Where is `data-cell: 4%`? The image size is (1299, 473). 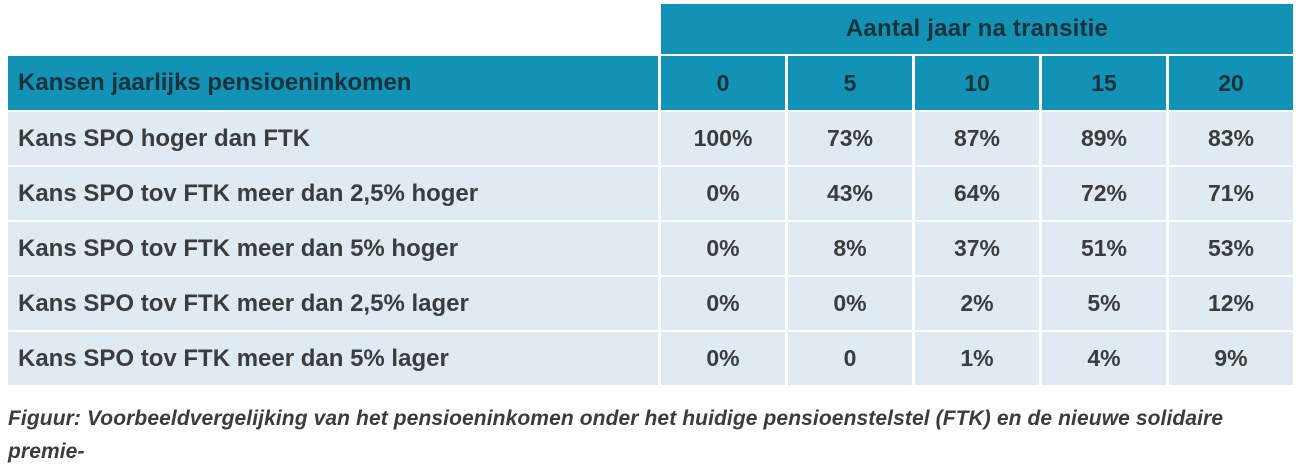
data-cell: 4% is located at coordinates (1104, 358).